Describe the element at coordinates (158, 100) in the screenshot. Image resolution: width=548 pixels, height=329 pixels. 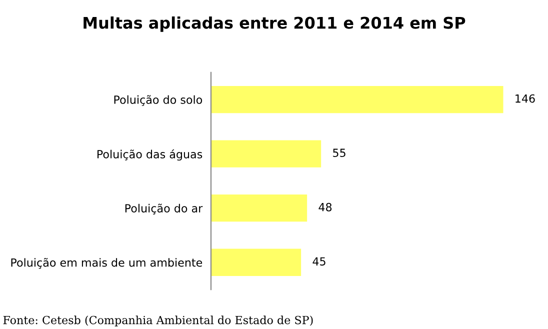
I see `y-tick-label: Poluição do solo` at that location.